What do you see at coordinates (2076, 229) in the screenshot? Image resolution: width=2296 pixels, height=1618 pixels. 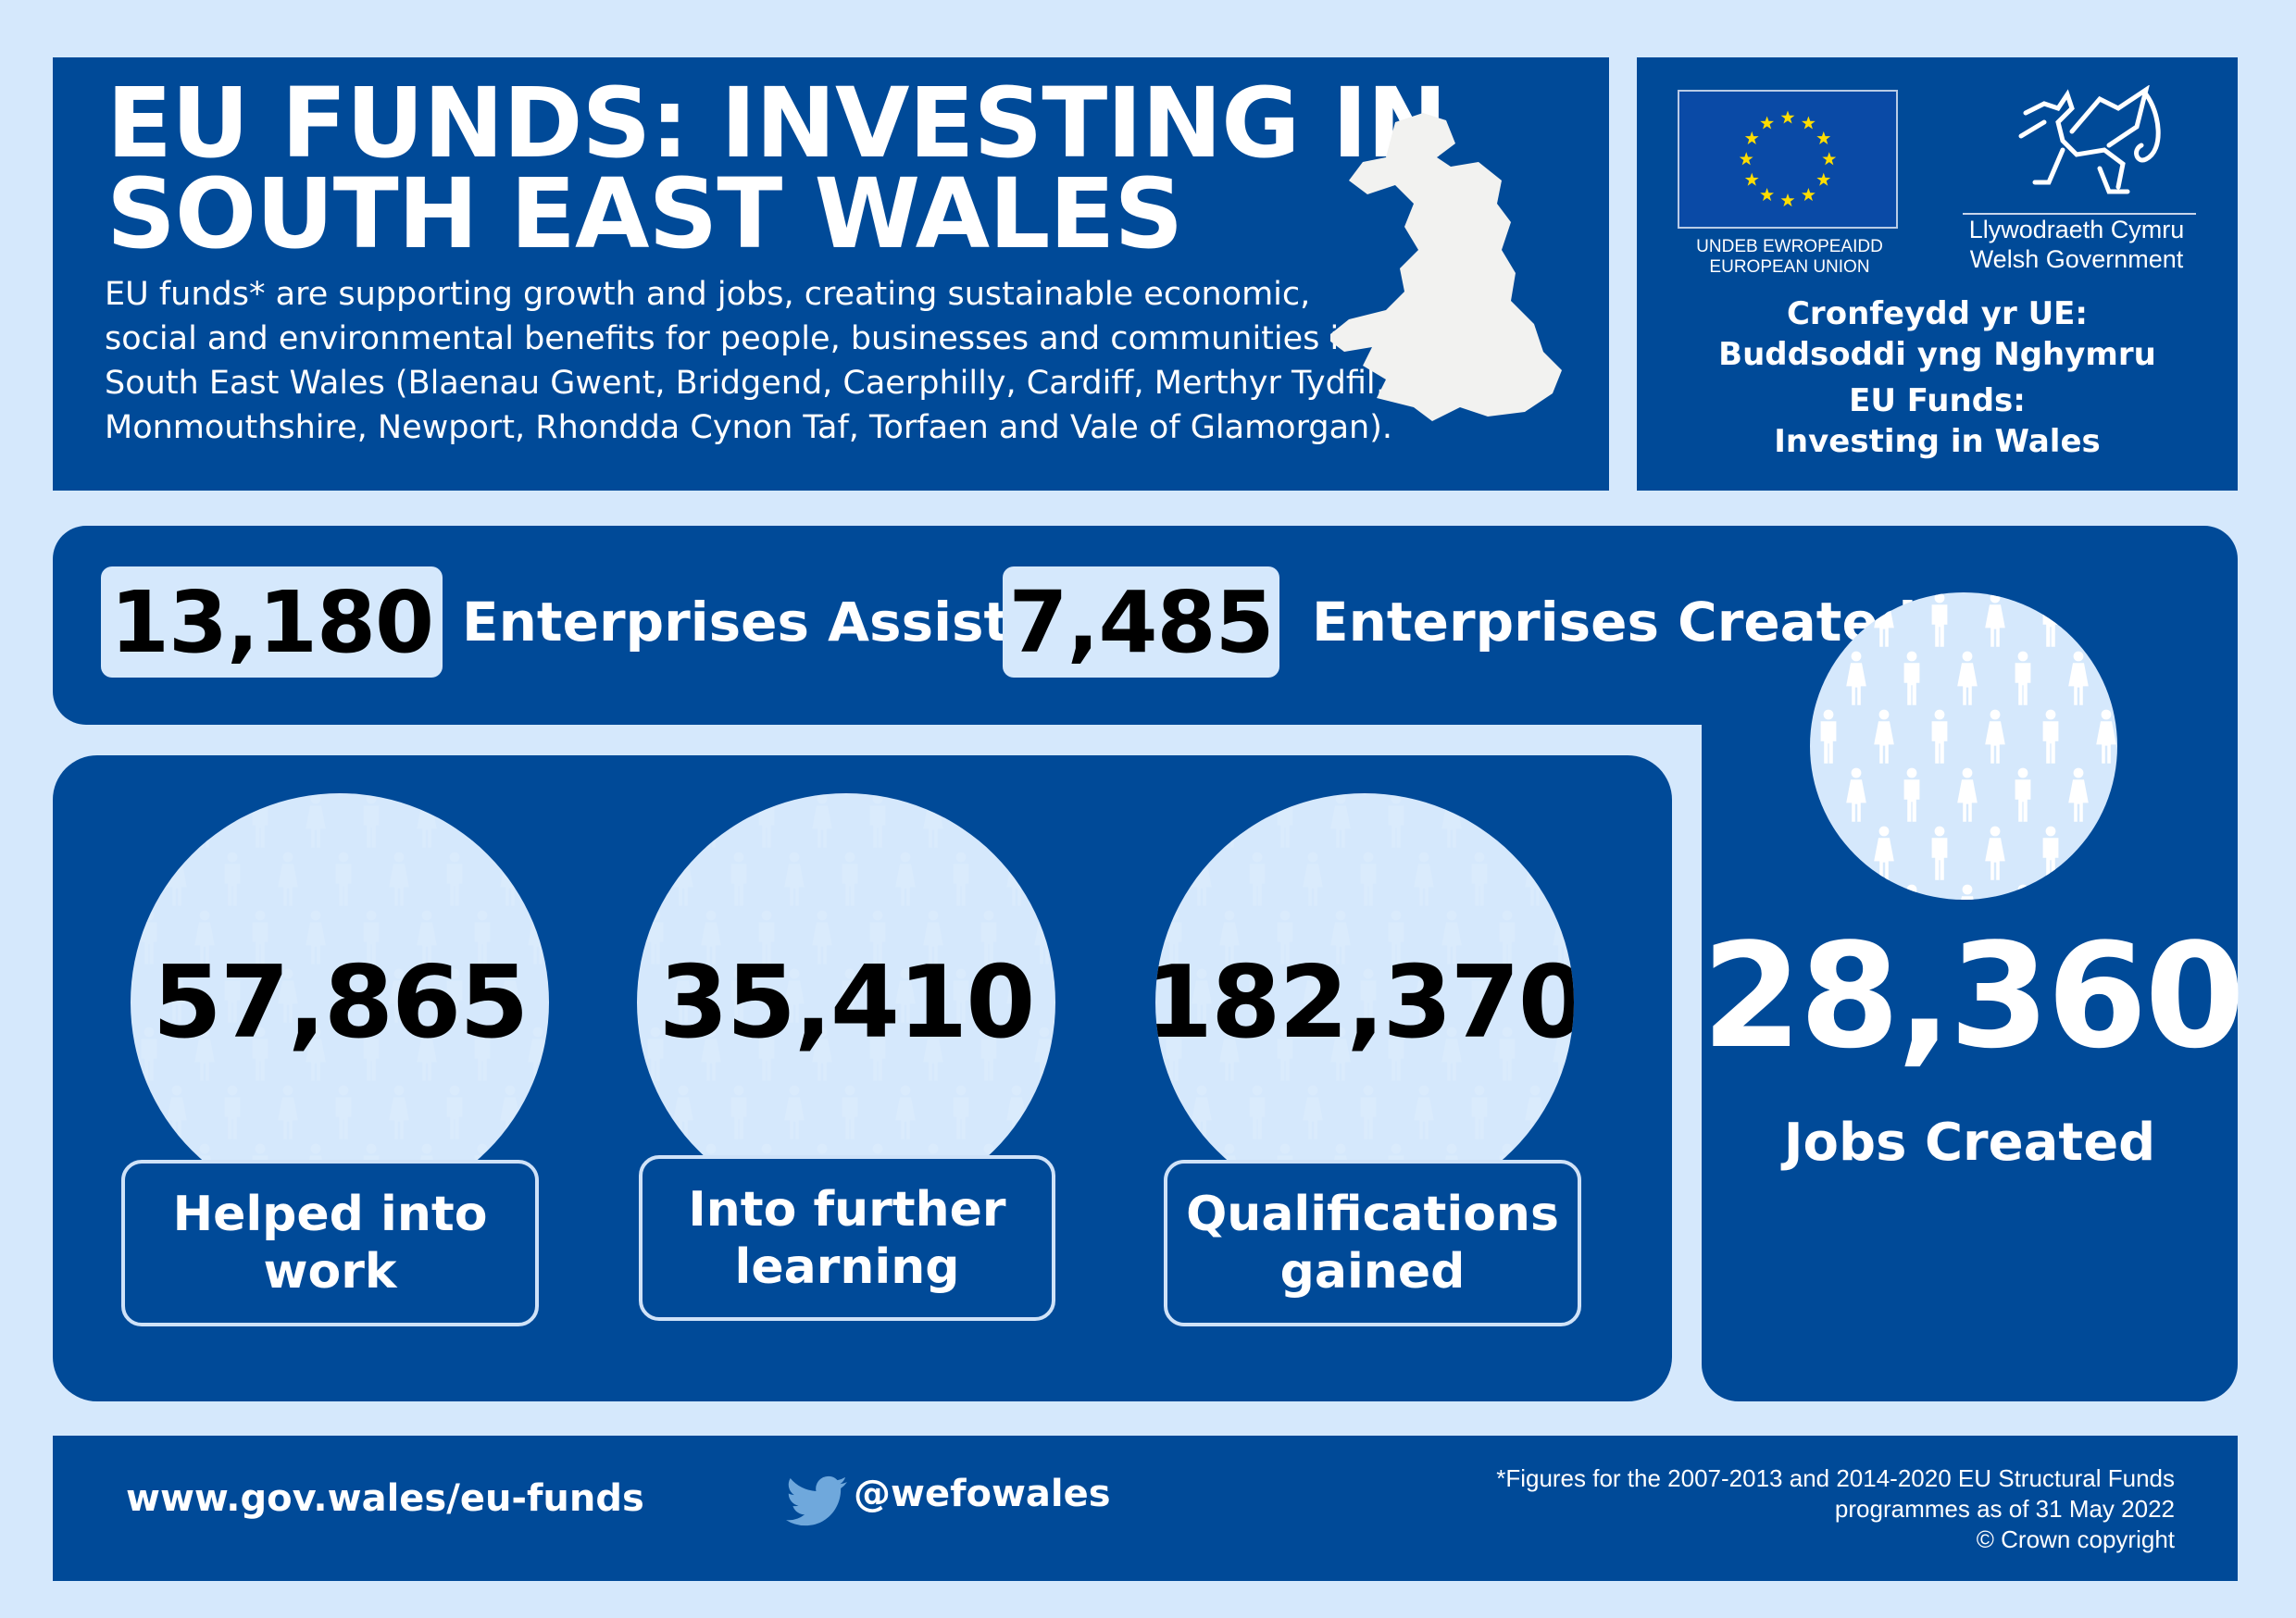 I see `wg-text-welsh: Llywodraeth Cymru` at bounding box center [2076, 229].